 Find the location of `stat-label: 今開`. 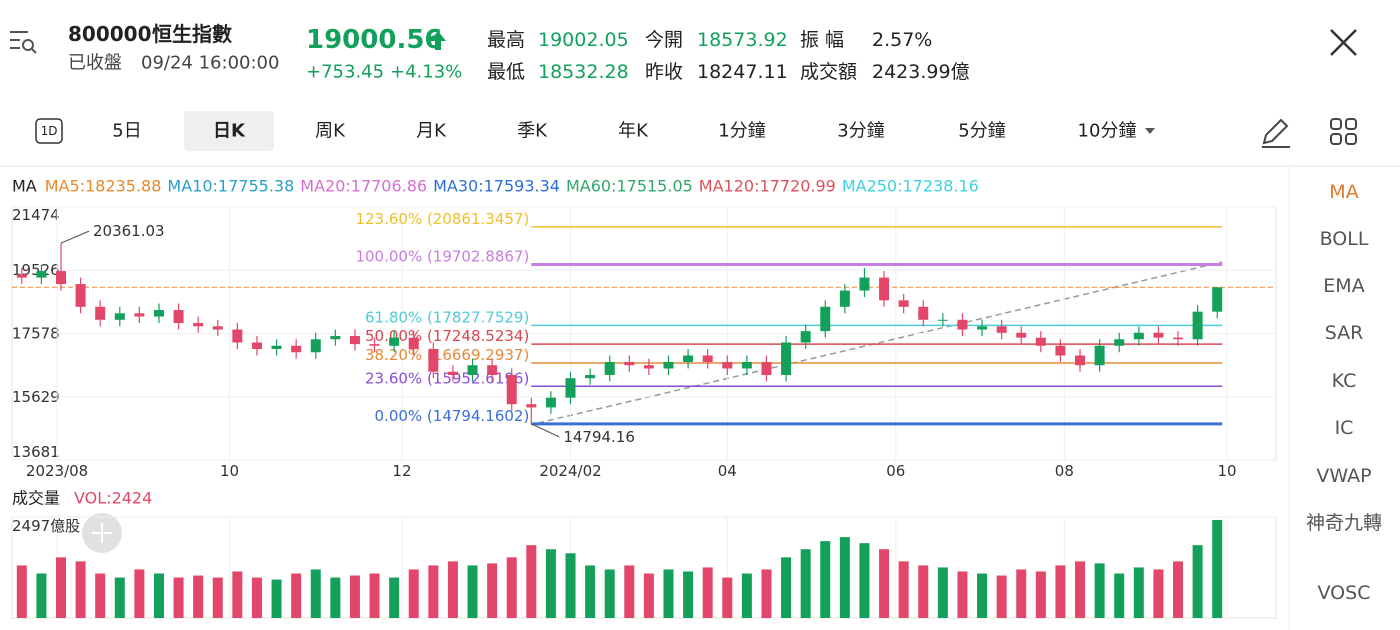

stat-label: 今開 is located at coordinates (664, 40).